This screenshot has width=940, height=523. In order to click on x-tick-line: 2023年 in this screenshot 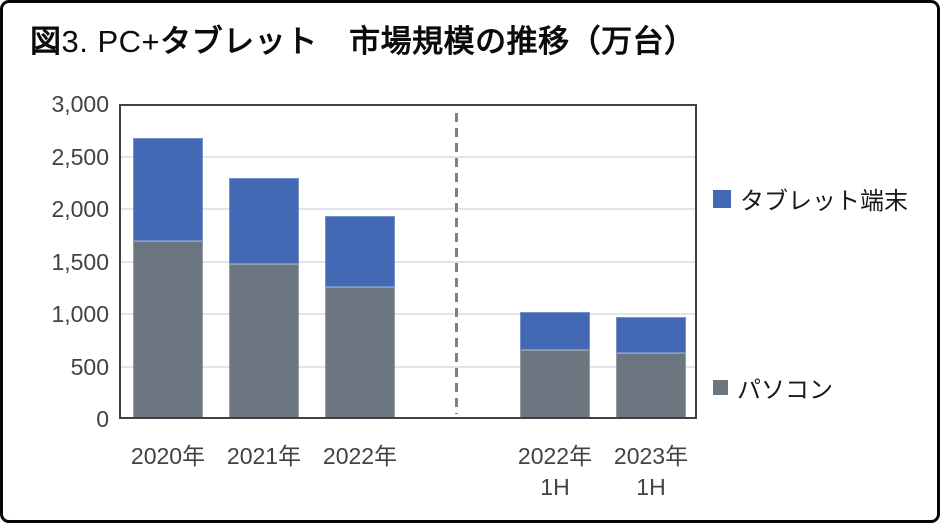, I will do `click(651, 456)`.